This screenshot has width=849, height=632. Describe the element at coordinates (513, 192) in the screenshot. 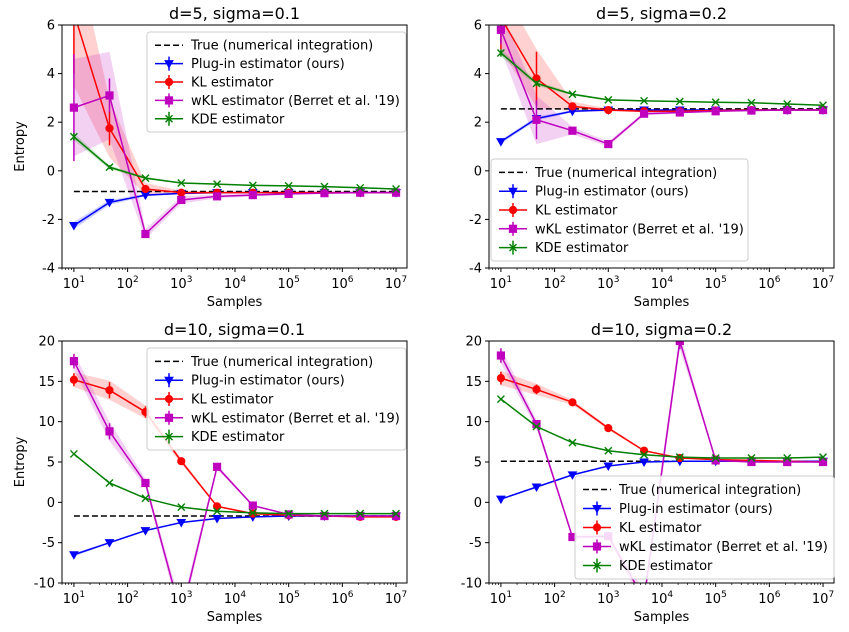

I see `legend-plugin-marker` at that location.